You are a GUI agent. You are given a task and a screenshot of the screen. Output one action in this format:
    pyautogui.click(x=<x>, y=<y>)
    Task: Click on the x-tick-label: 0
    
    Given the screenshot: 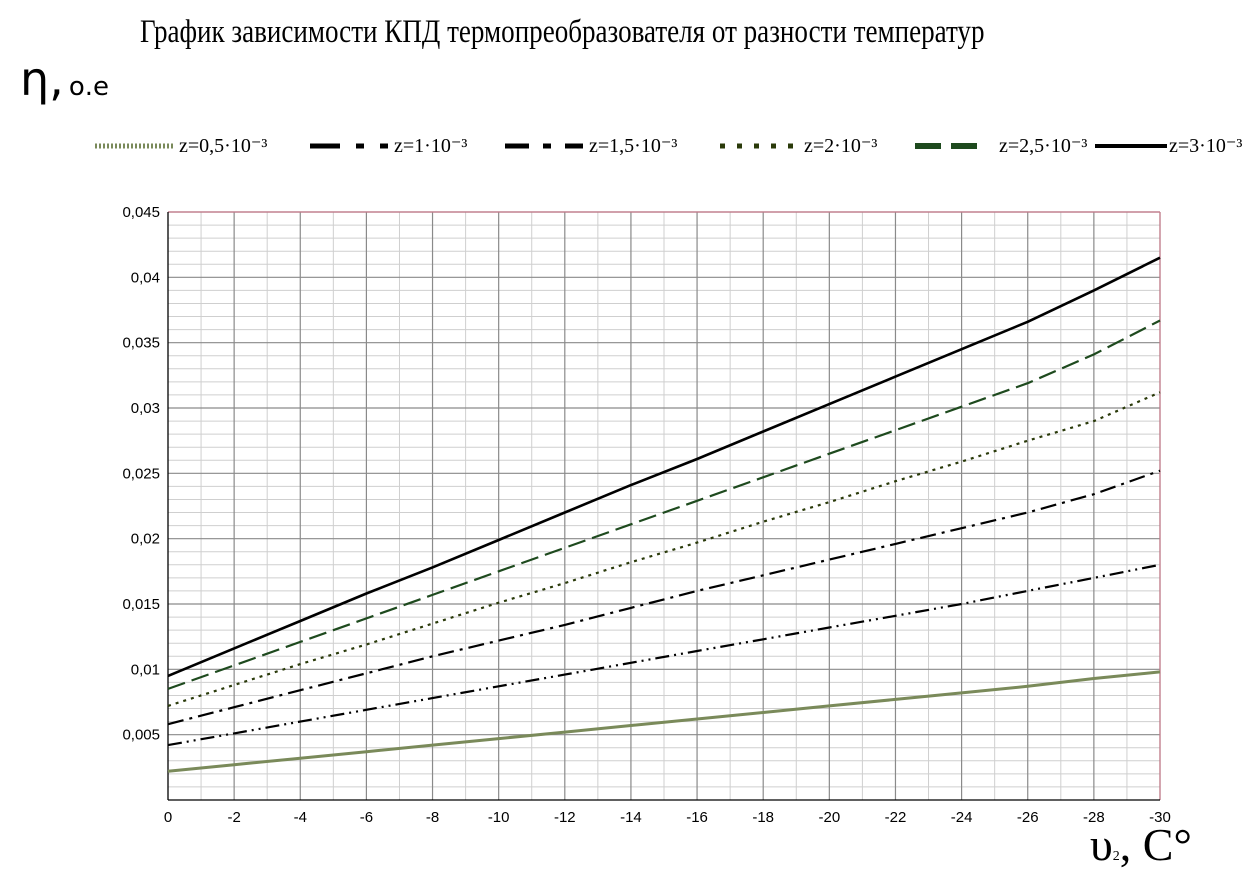 What is the action you would take?
    pyautogui.click(x=168, y=817)
    